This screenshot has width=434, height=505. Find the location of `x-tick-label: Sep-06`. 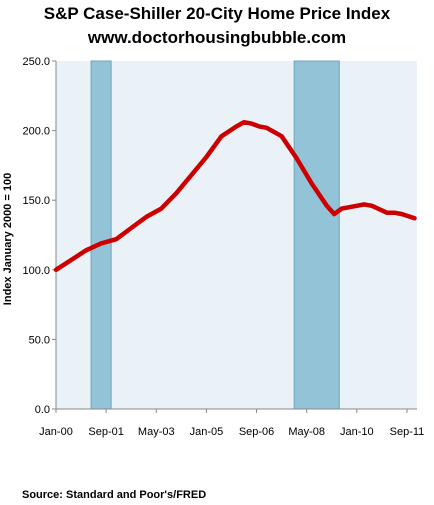

x-tick-label: Sep-06 is located at coordinates (256, 432).